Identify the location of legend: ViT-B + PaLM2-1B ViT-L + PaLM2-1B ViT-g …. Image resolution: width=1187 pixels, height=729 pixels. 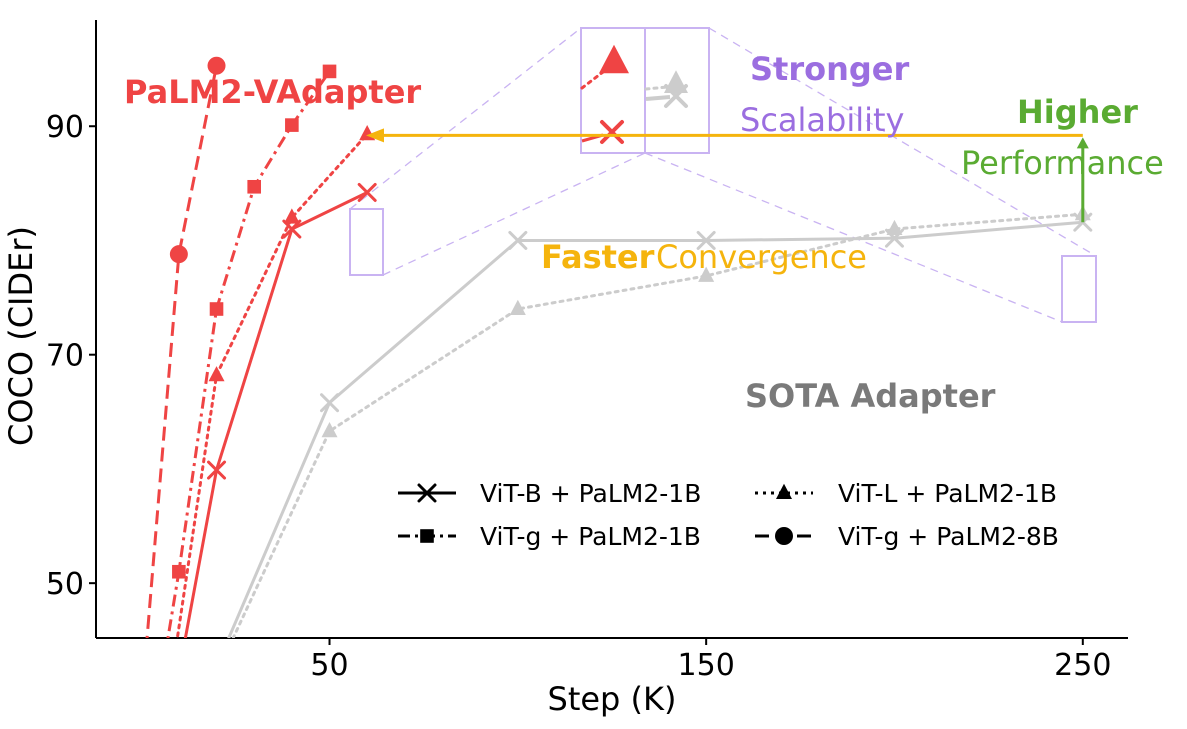
(728, 515).